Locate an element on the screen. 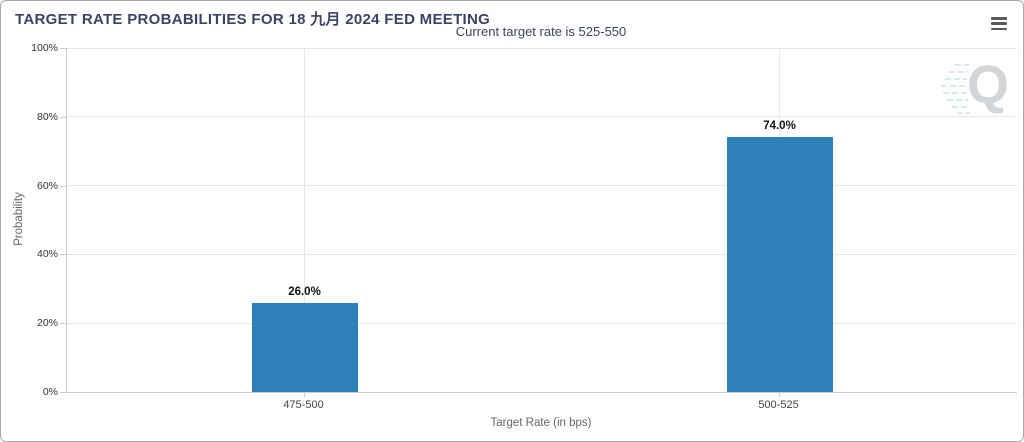 The width and height of the screenshot is (1024, 442). x-axis-category-label: 500-525 is located at coordinates (778, 405).